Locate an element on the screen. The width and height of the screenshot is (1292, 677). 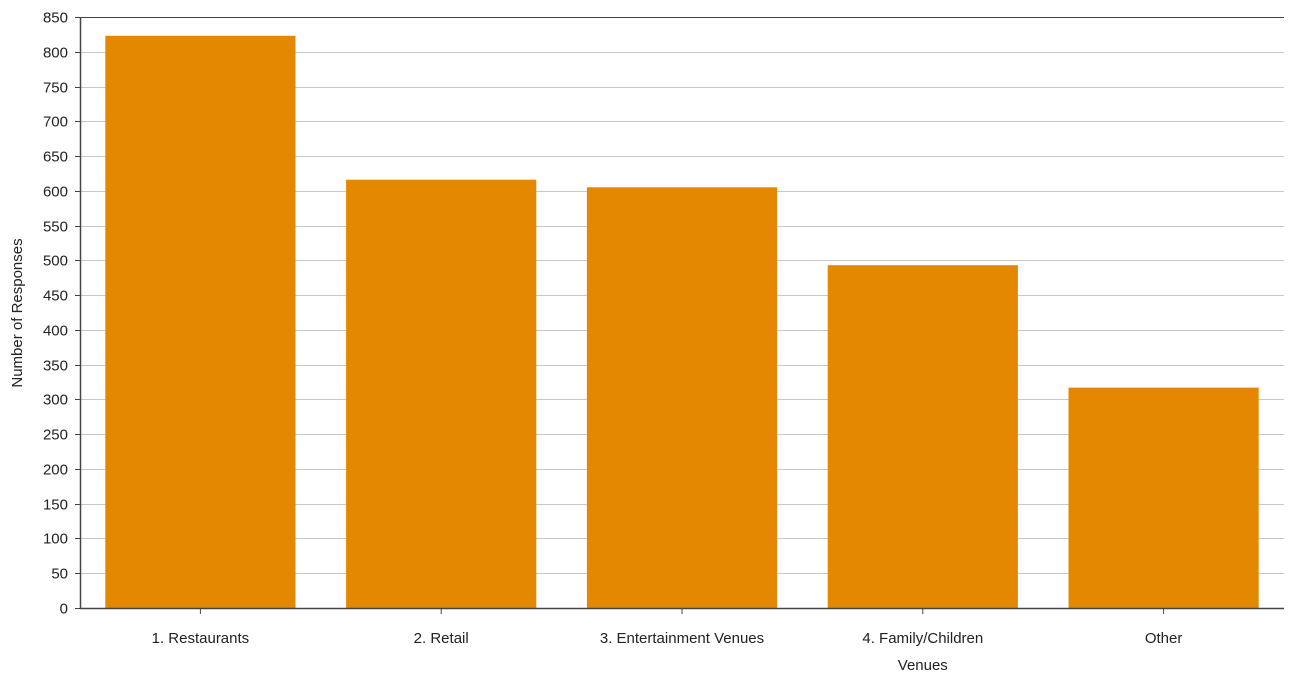
y-tick-label: 800 is located at coordinates (55, 53).